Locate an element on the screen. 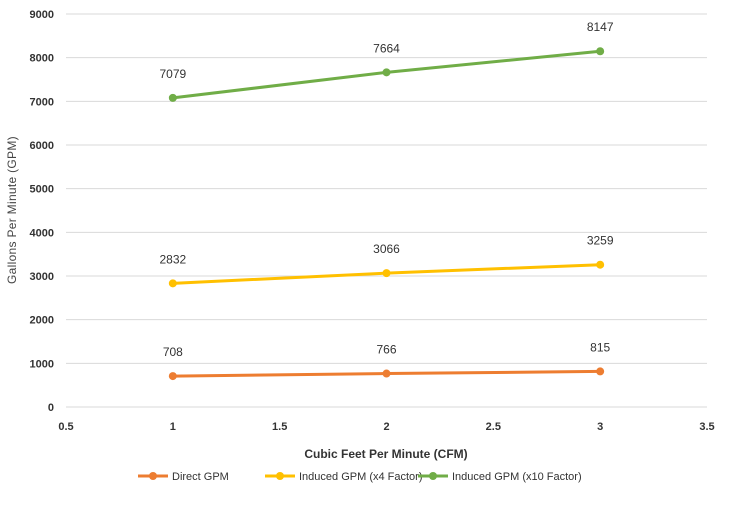 Image resolution: width=734 pixels, height=515 pixels. x-tick-label: 0.5 is located at coordinates (65, 427).